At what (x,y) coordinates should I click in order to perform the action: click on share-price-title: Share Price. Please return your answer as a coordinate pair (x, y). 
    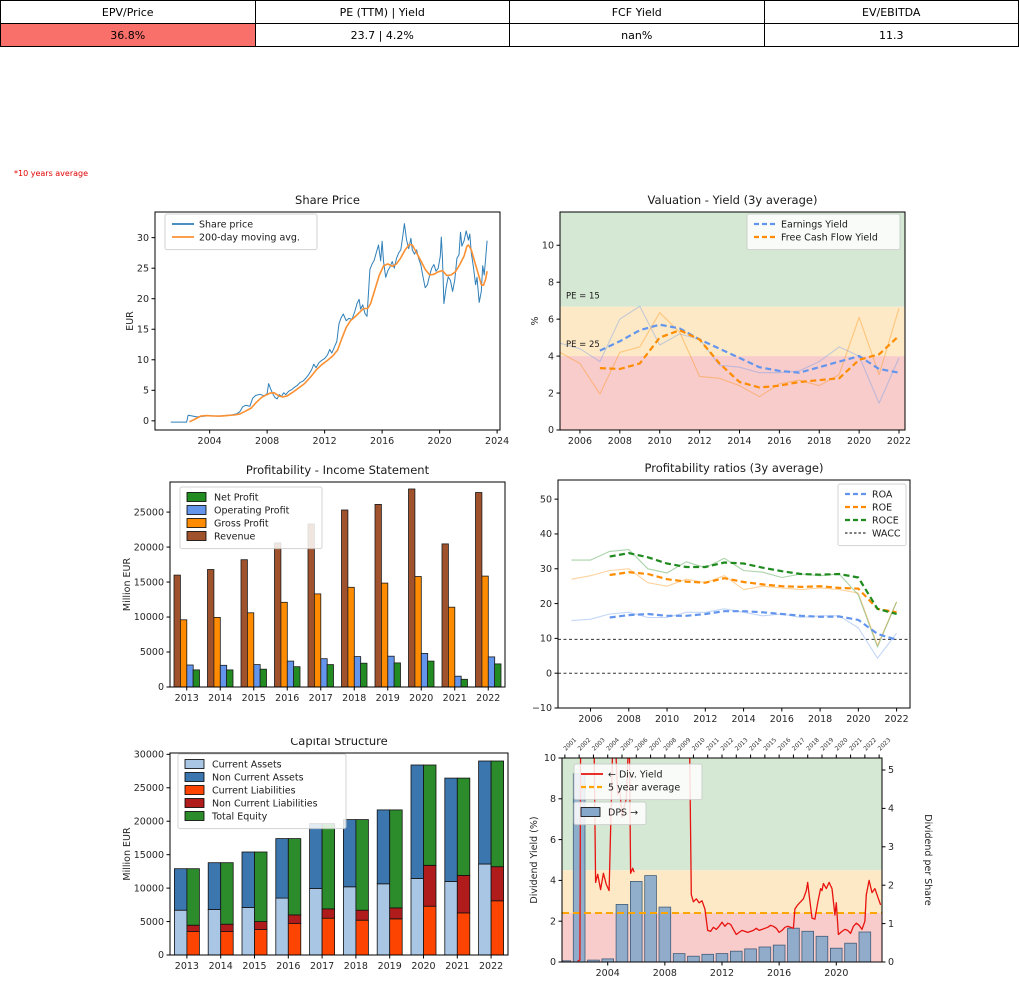
    Looking at the image, I should click on (327, 200).